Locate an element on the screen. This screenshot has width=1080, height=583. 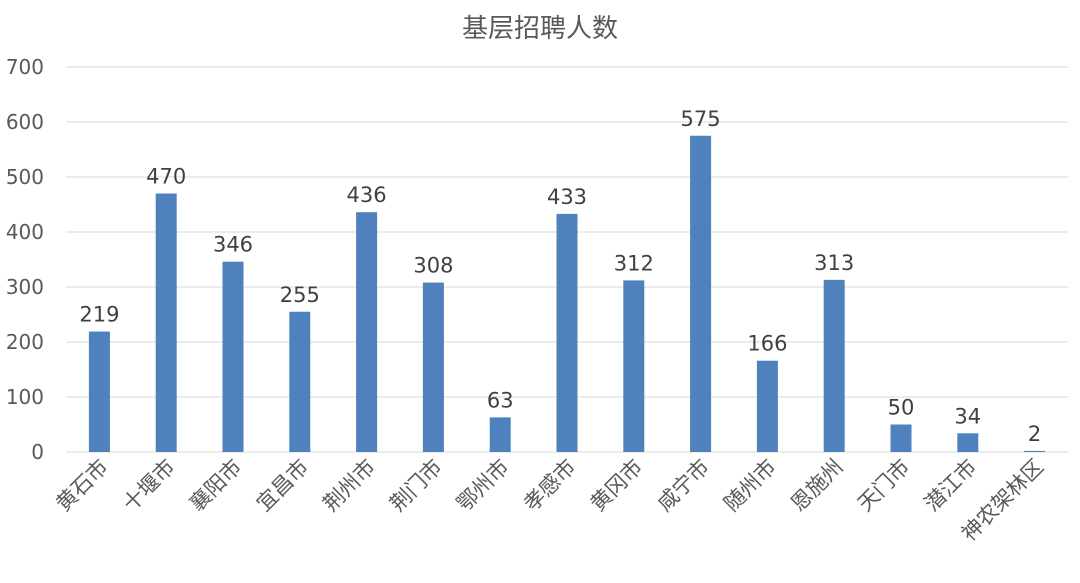
data-label: 166 is located at coordinates (767, 344).